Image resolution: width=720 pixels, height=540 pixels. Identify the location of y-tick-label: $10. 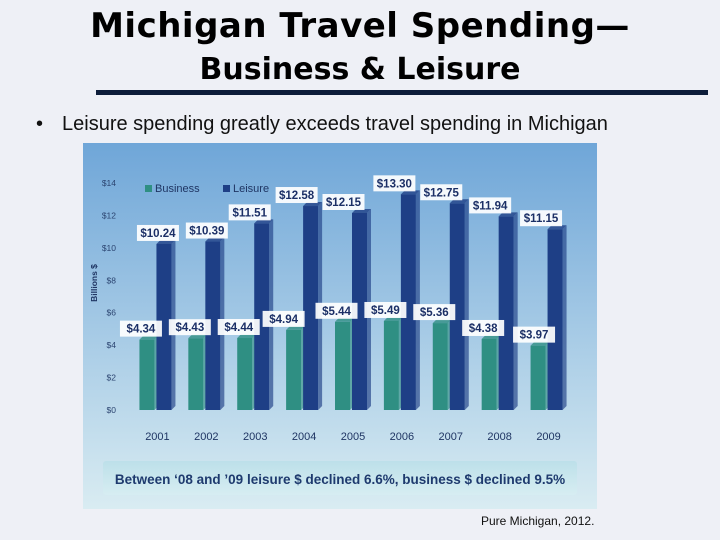
(109, 248).